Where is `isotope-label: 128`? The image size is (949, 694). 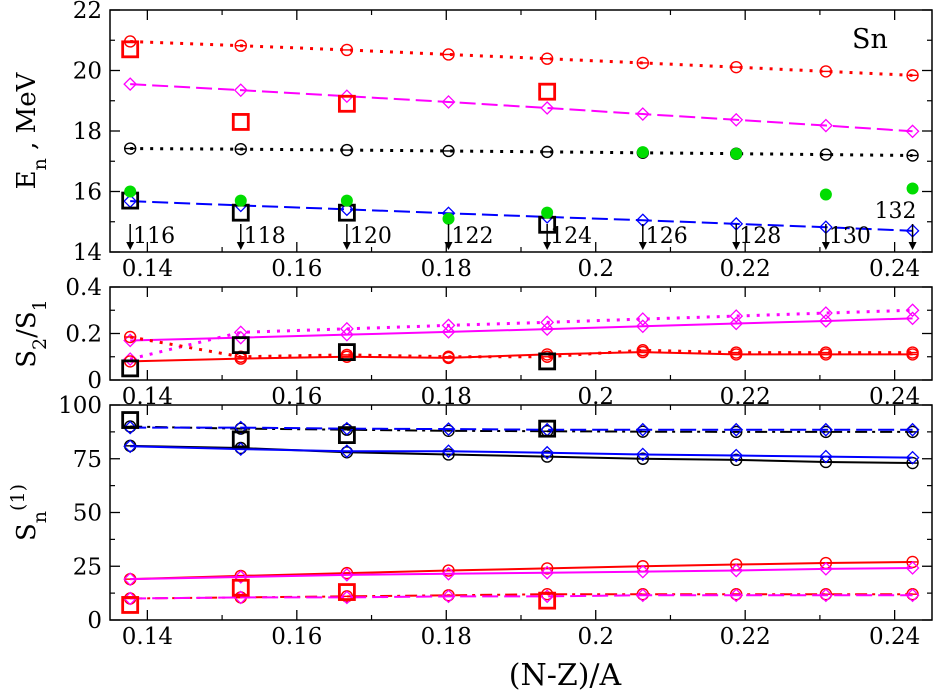 isotope-label: 128 is located at coordinates (760, 236).